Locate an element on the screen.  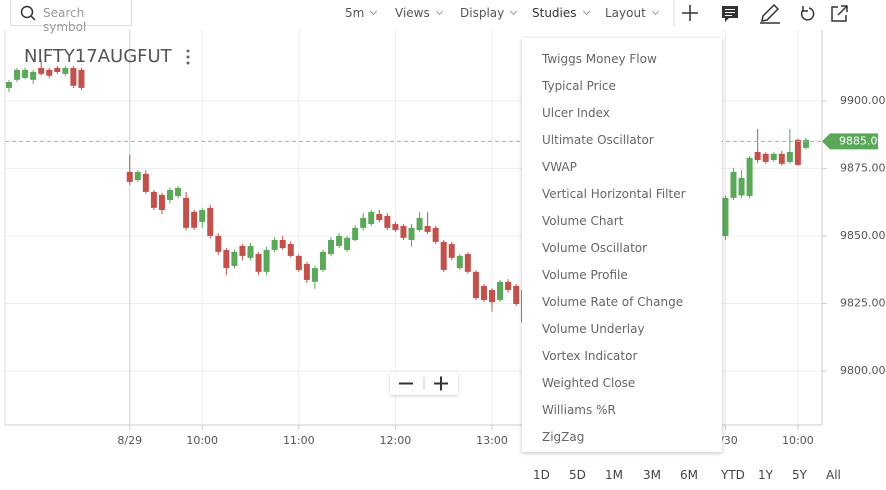
x-tick-label: 8/29 is located at coordinates (129, 440).